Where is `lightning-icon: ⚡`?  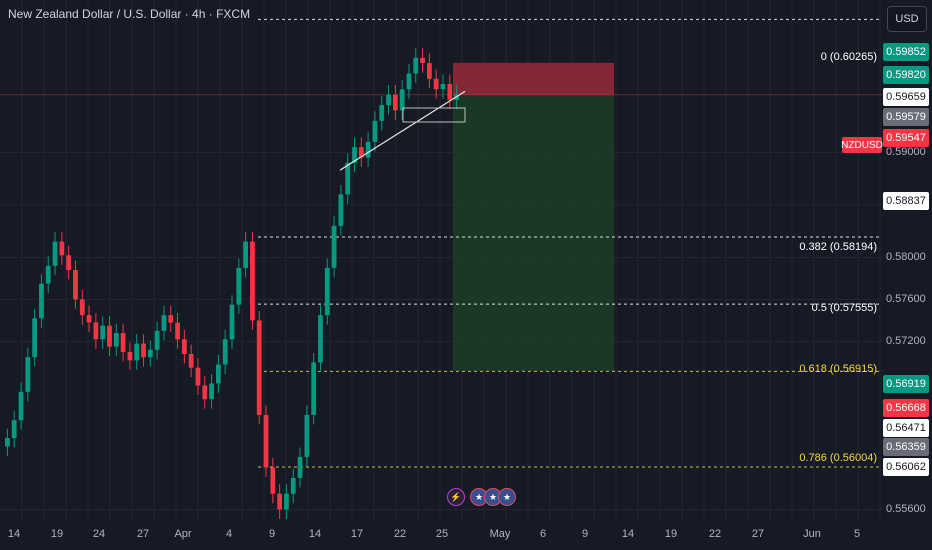 lightning-icon: ⚡ is located at coordinates (456, 497).